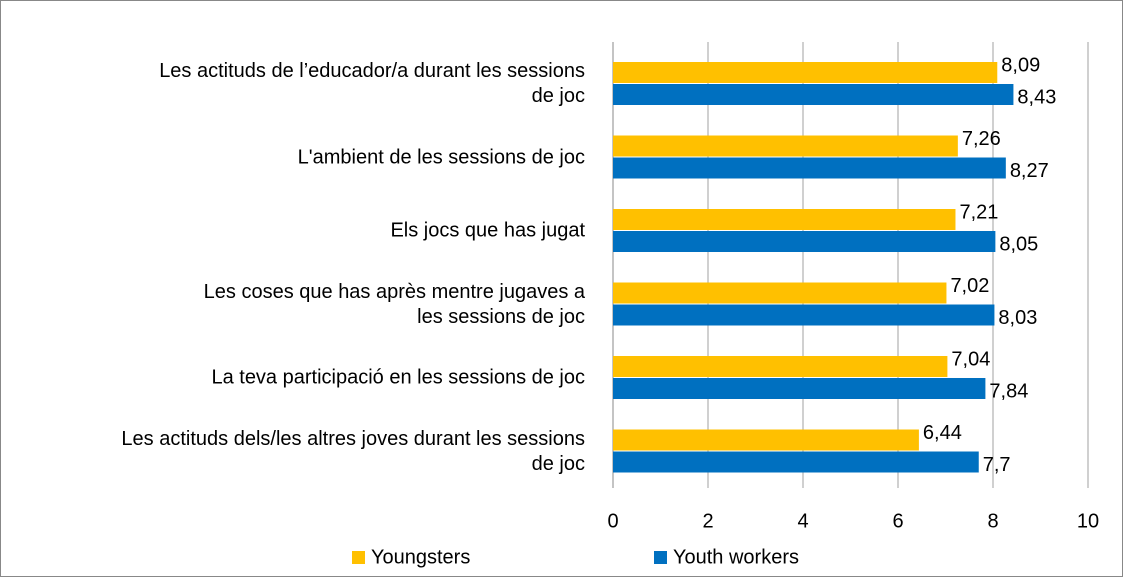 This screenshot has width=1123, height=577. I want to click on data-label: 7,21, so click(978, 212).